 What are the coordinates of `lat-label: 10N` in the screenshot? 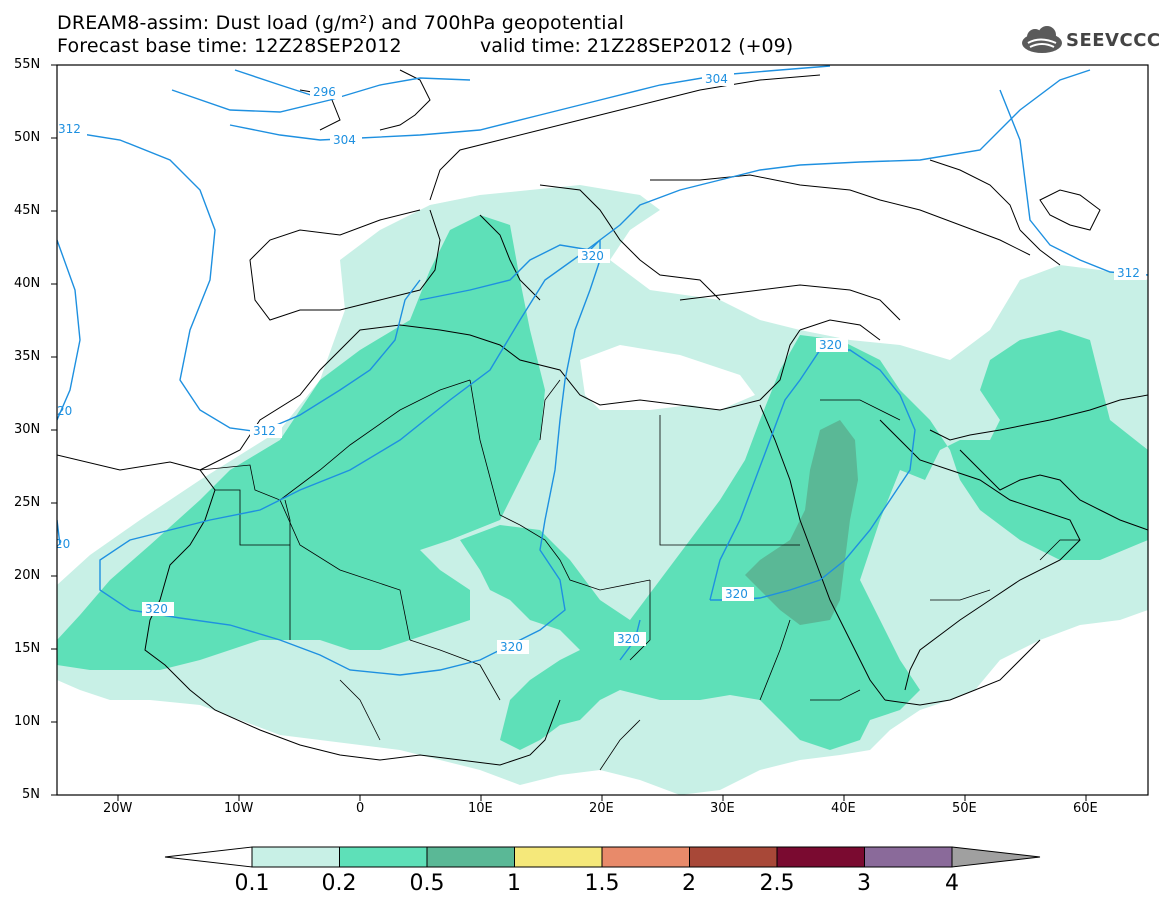 It's located at (27, 721).